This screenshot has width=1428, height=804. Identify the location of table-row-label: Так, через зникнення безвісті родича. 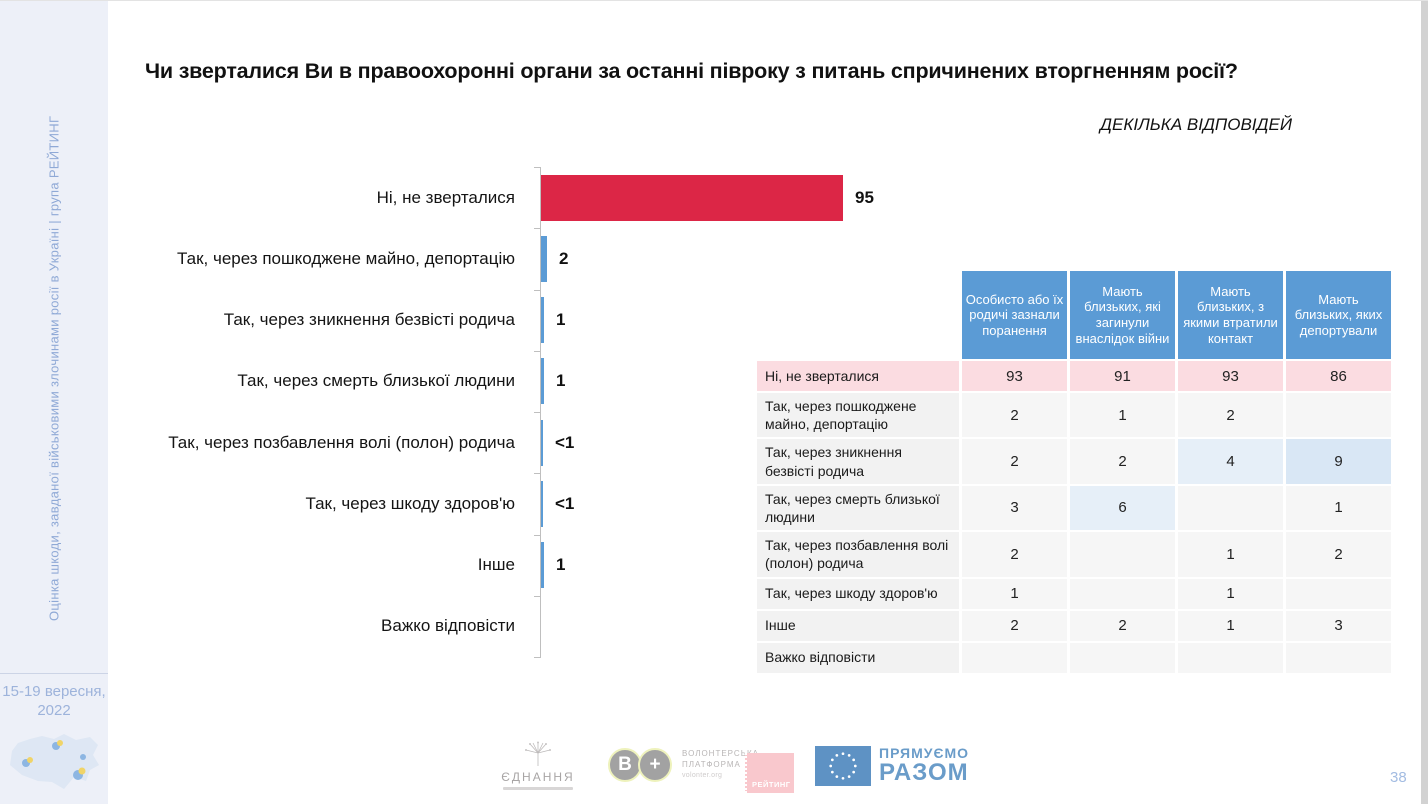
(858, 461).